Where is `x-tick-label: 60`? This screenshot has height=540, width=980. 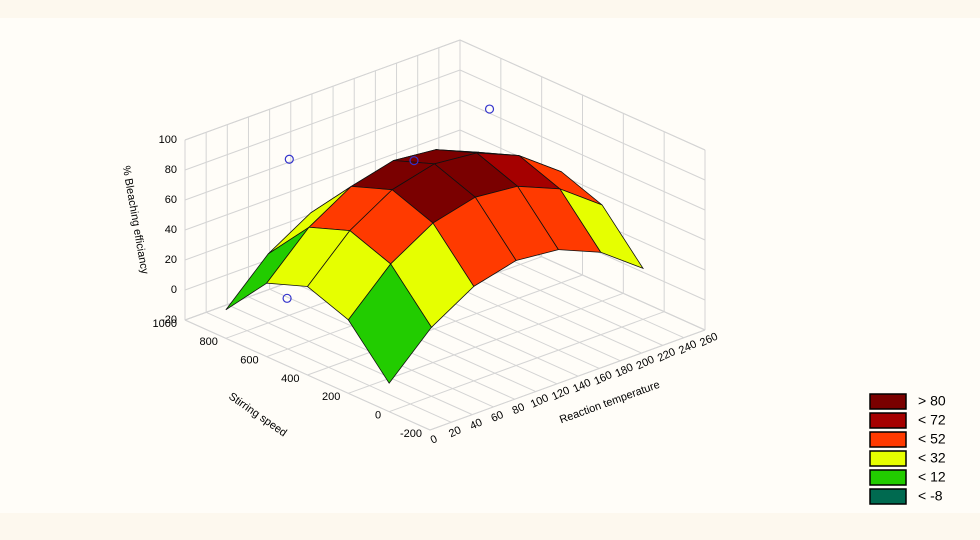 x-tick-label: 60 is located at coordinates (497, 417).